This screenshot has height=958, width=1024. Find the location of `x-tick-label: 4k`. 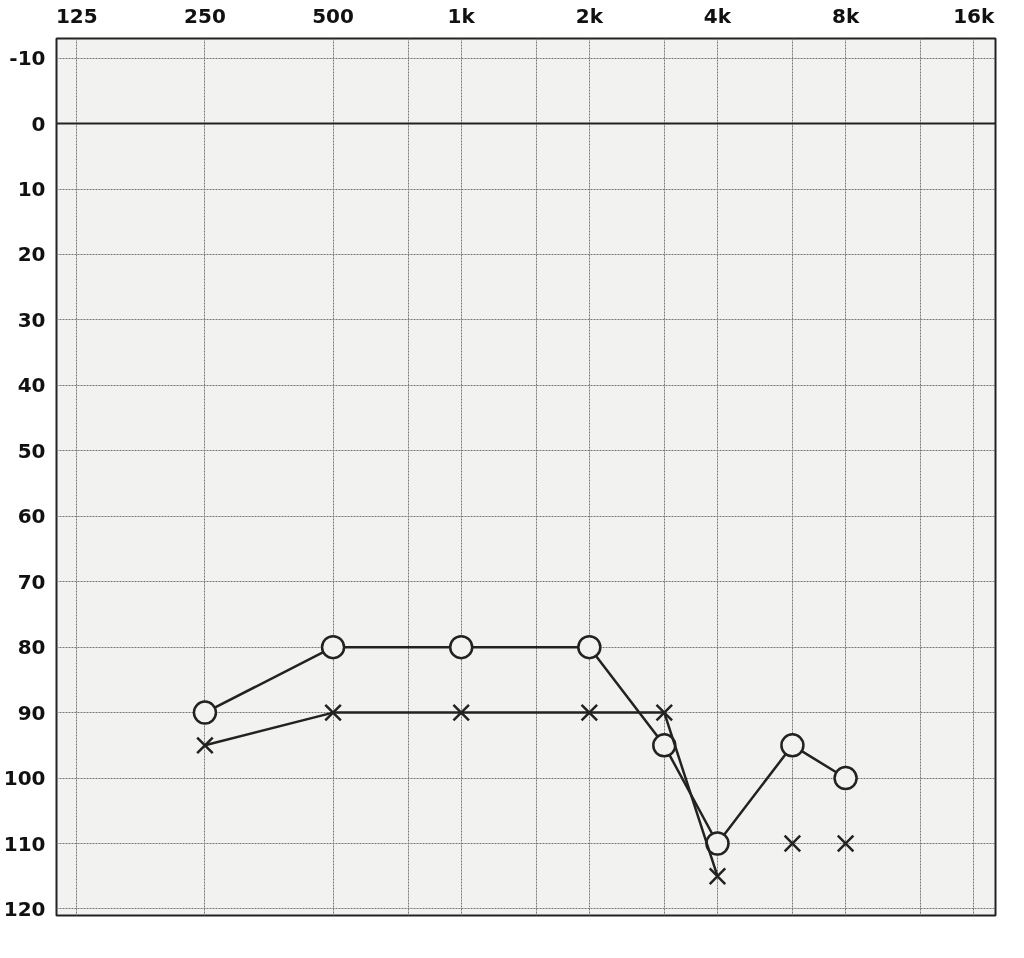

x-tick-label: 4k is located at coordinates (717, 15).